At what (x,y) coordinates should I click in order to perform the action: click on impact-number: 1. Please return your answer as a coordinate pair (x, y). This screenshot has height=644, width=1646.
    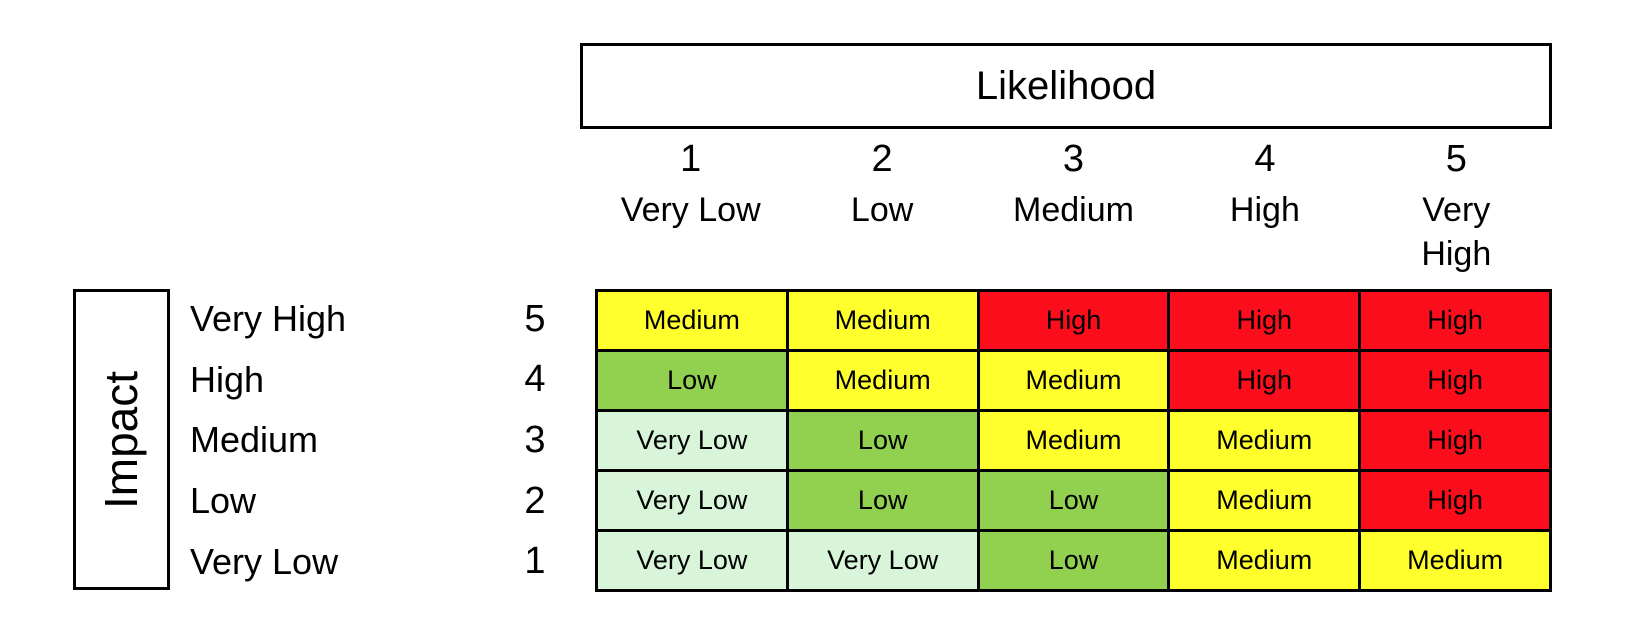
    Looking at the image, I should click on (535, 561).